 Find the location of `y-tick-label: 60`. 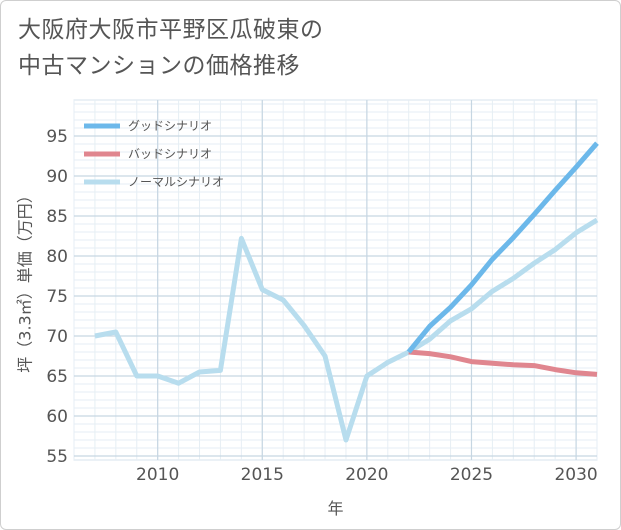

y-tick-label: 60 is located at coordinates (57, 417).